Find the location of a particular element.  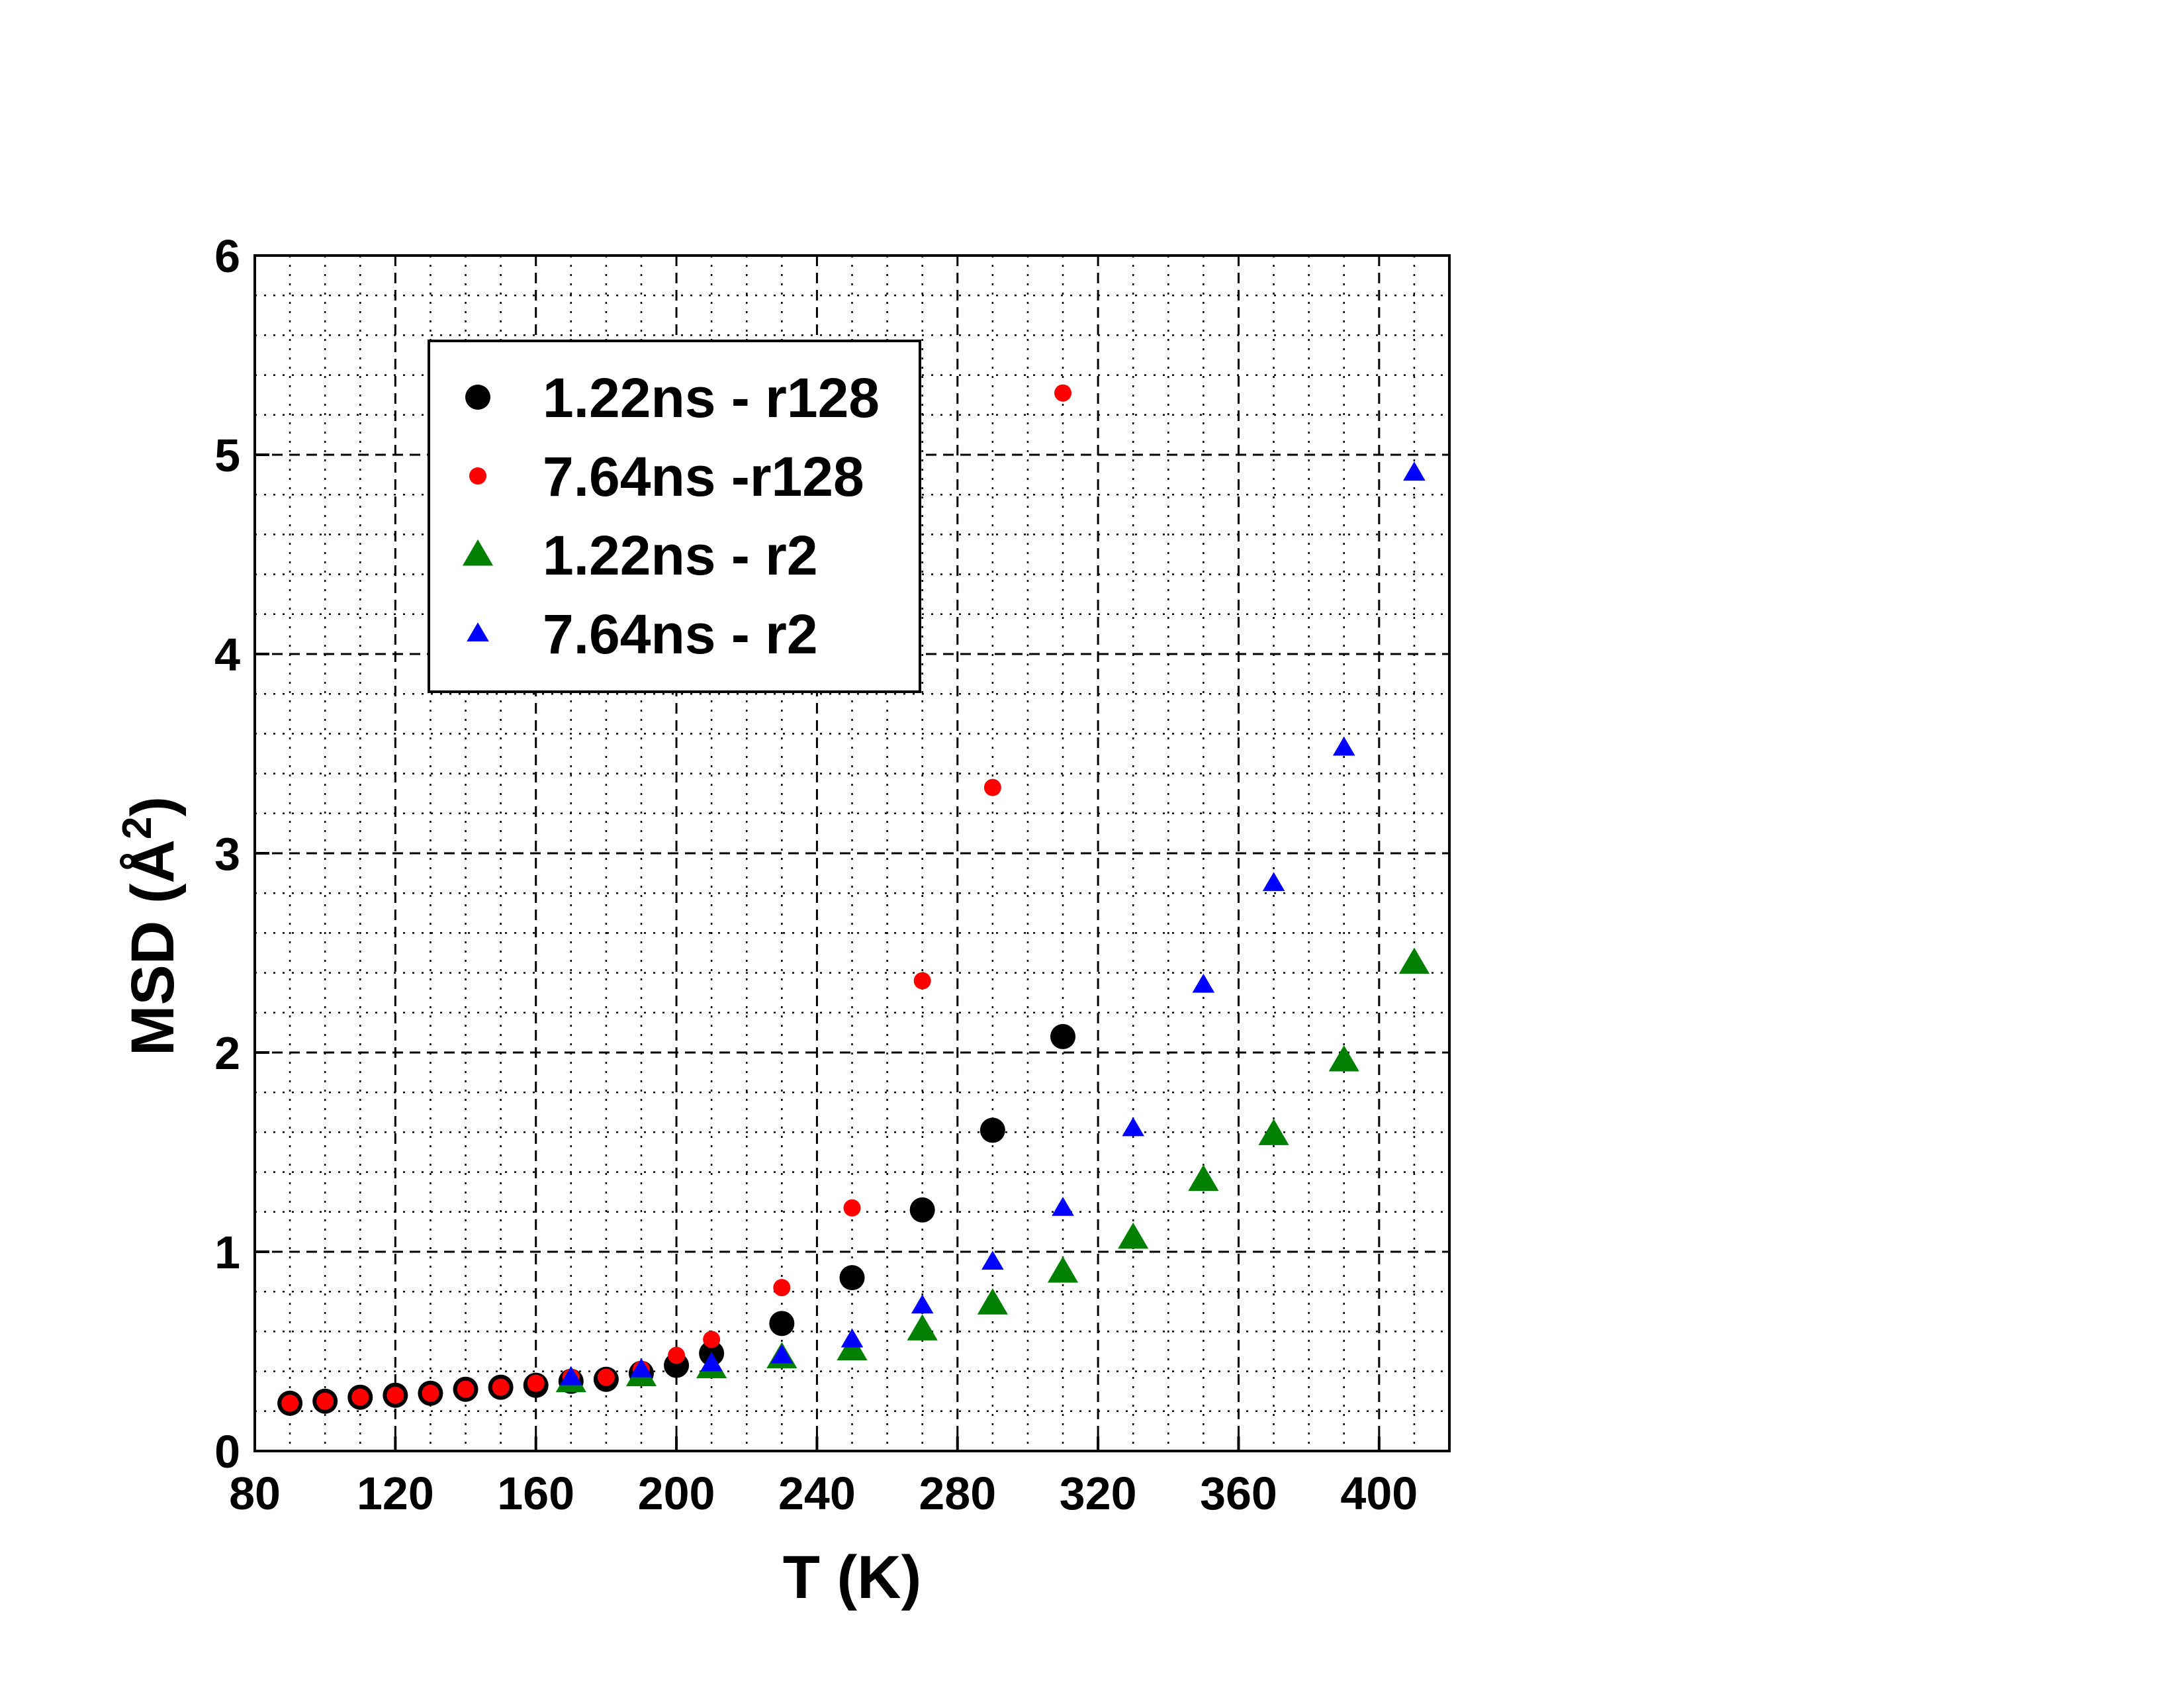

y-tick-labels: 0 1 2 3 4 5 6 is located at coordinates (227, 853).